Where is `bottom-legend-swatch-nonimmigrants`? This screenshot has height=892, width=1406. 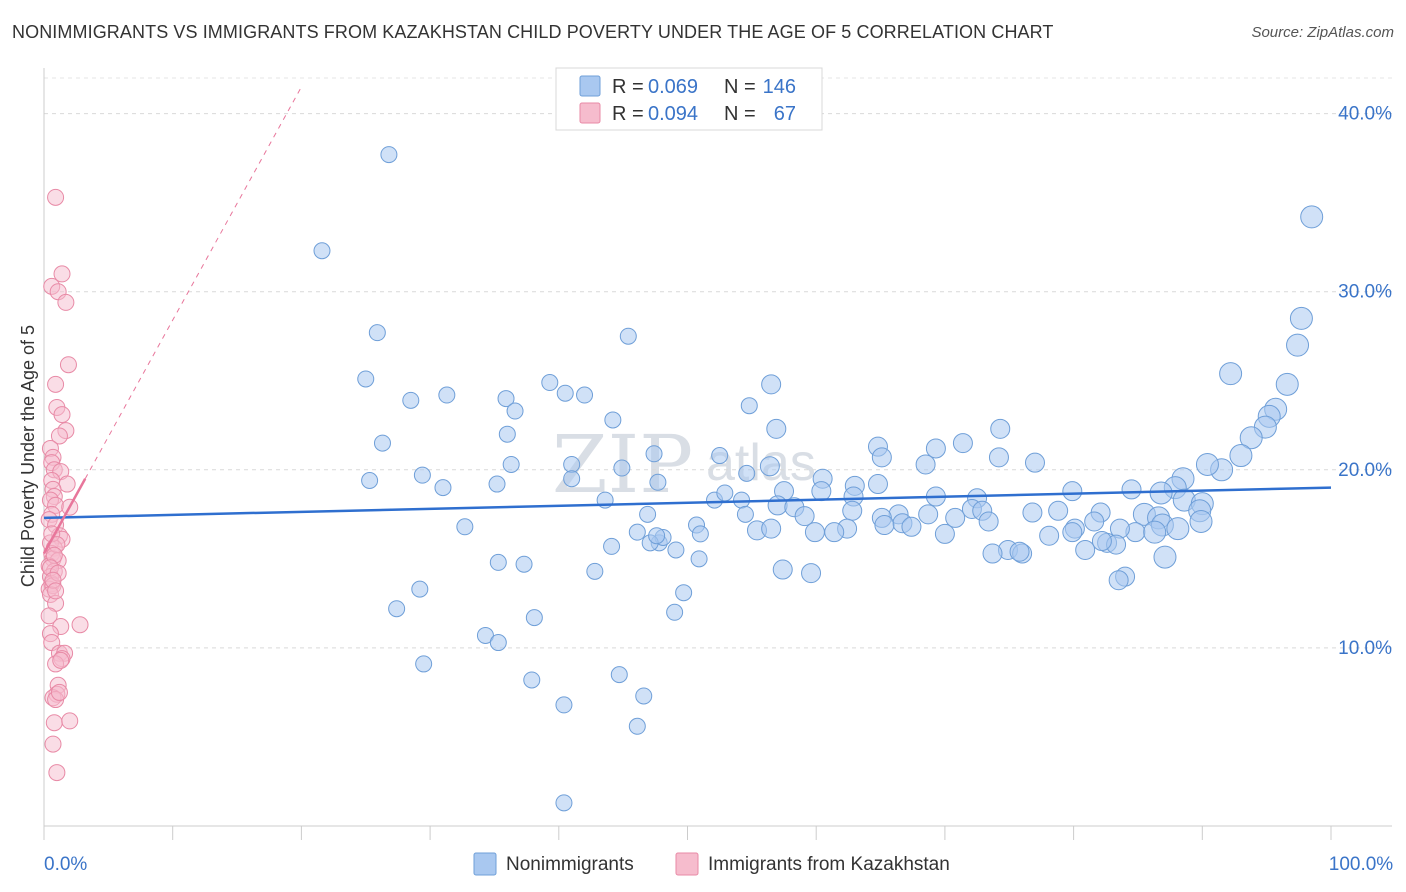 bottom-legend-swatch-nonimmigrants is located at coordinates (485, 864).